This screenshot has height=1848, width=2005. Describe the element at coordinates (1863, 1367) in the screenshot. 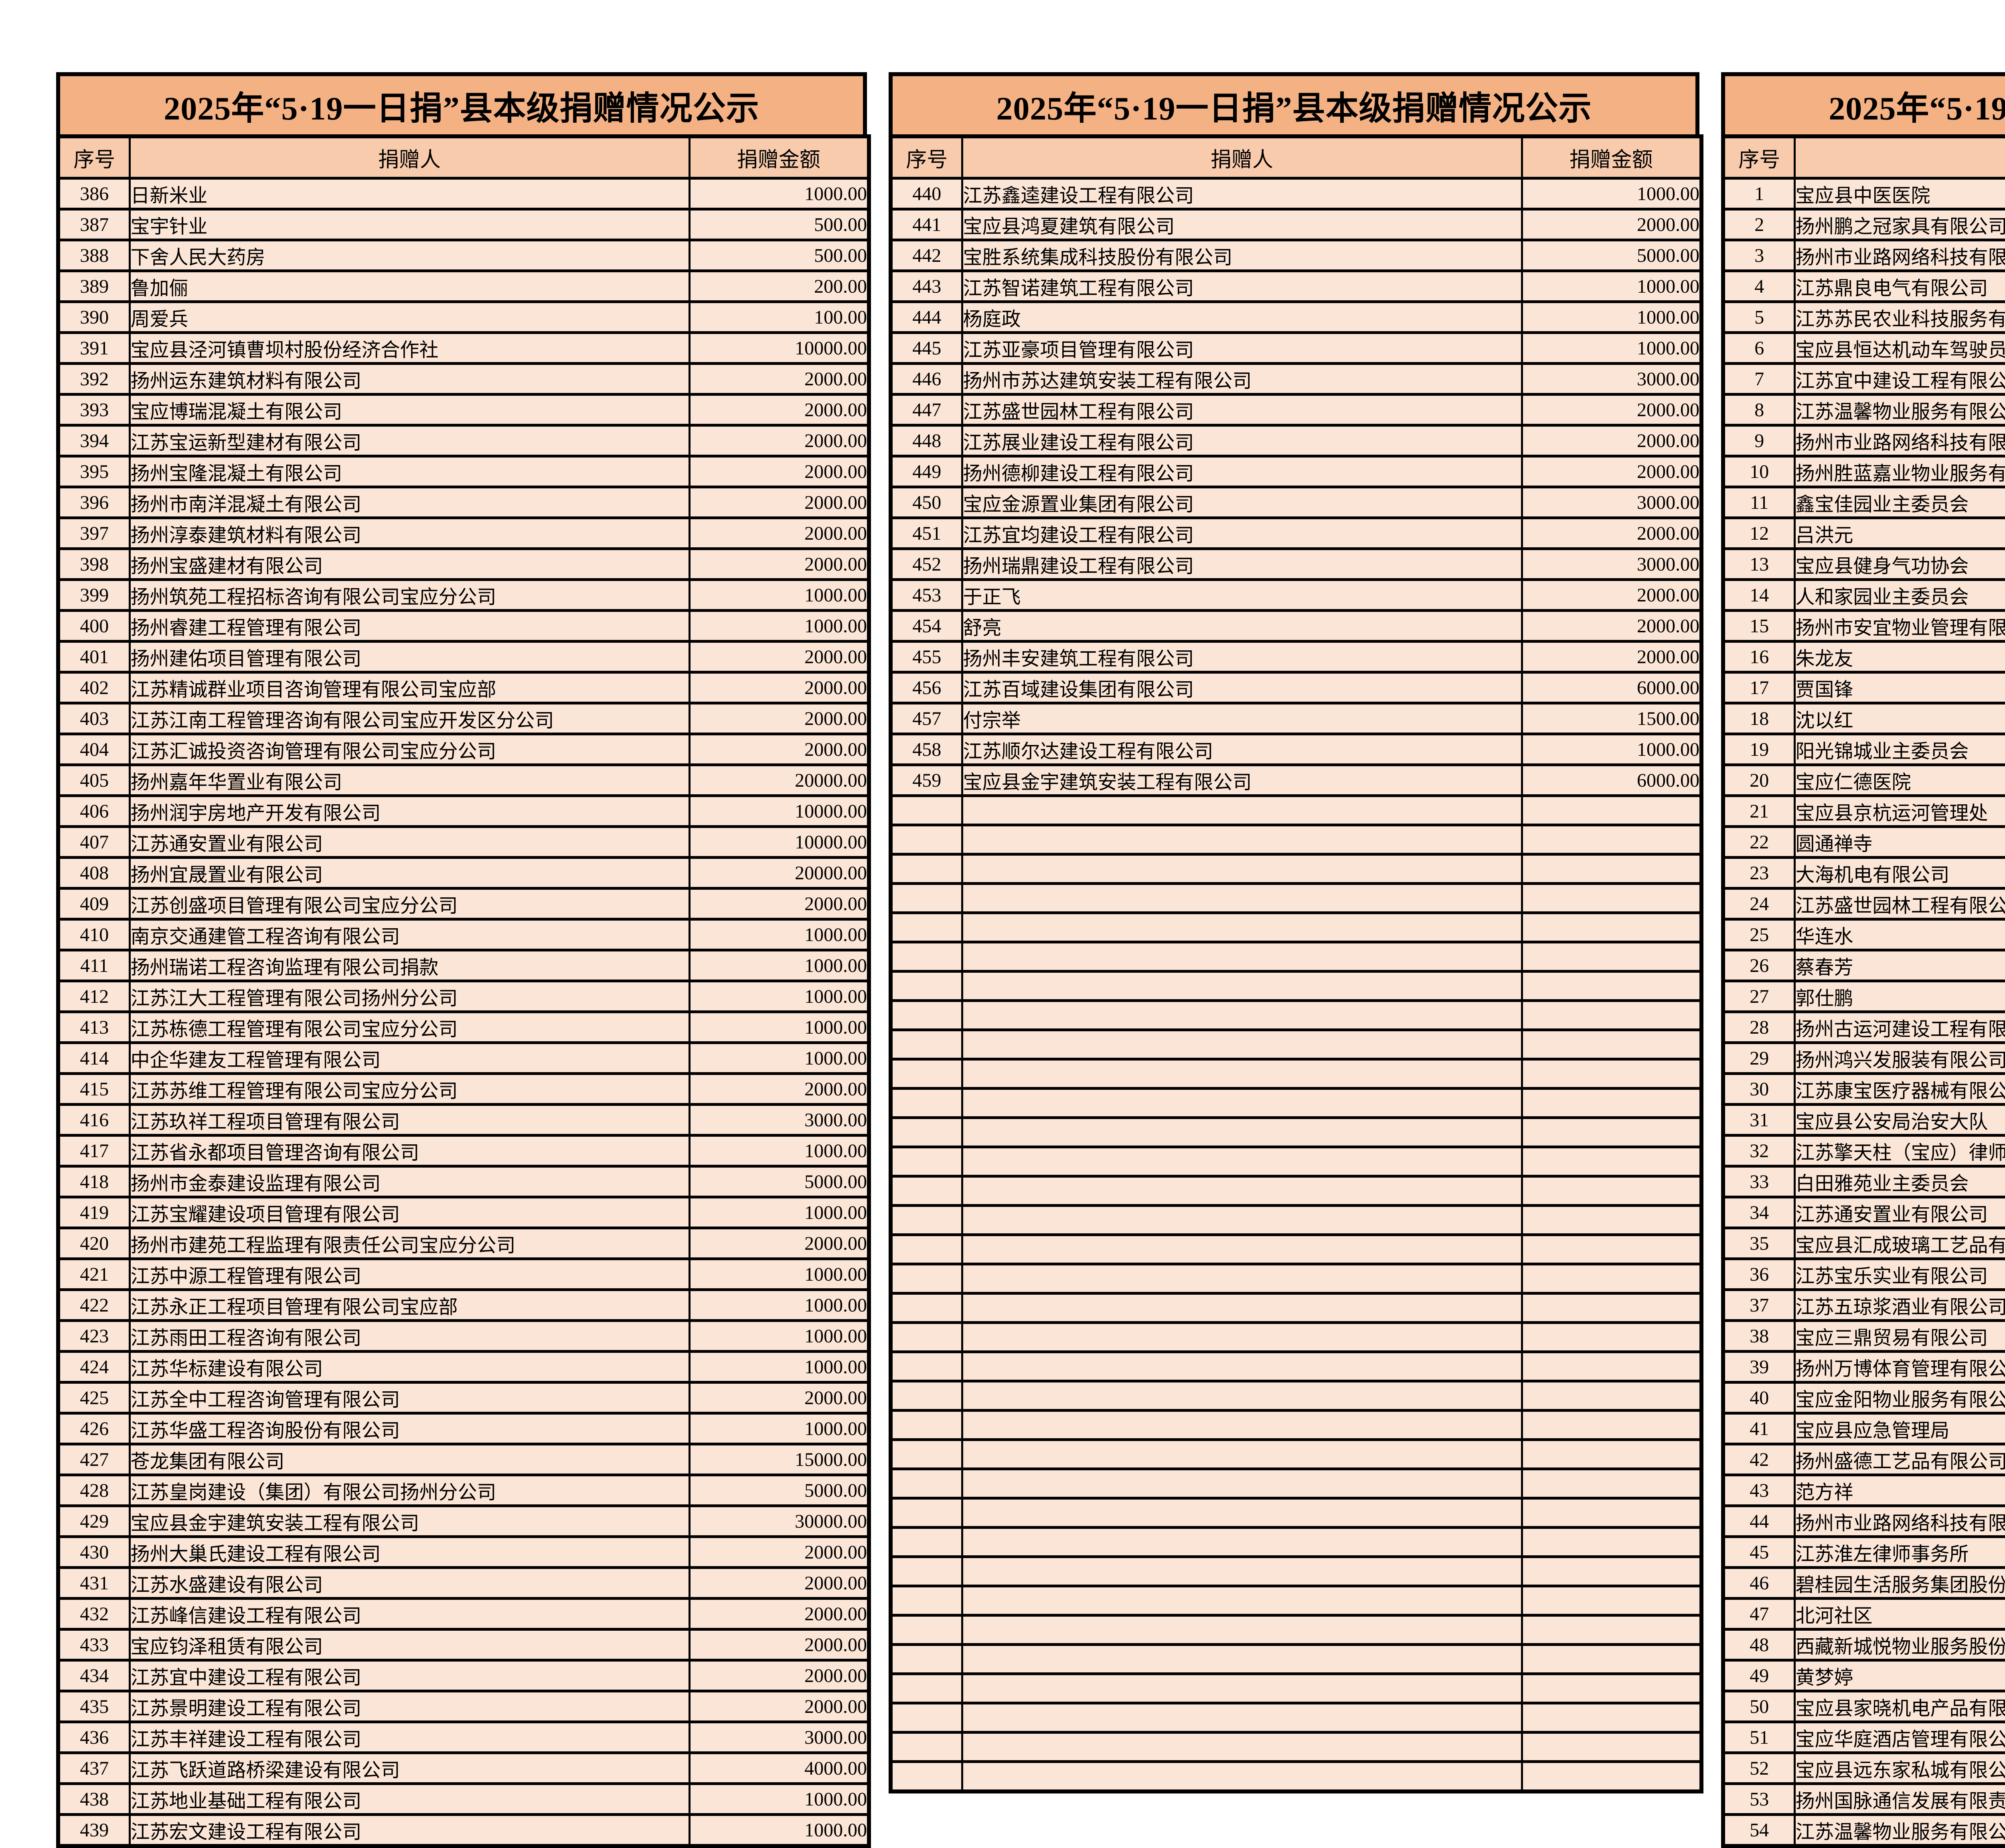

I see `table-row: 39扬州万博体育管理有限公司1000.00` at that location.